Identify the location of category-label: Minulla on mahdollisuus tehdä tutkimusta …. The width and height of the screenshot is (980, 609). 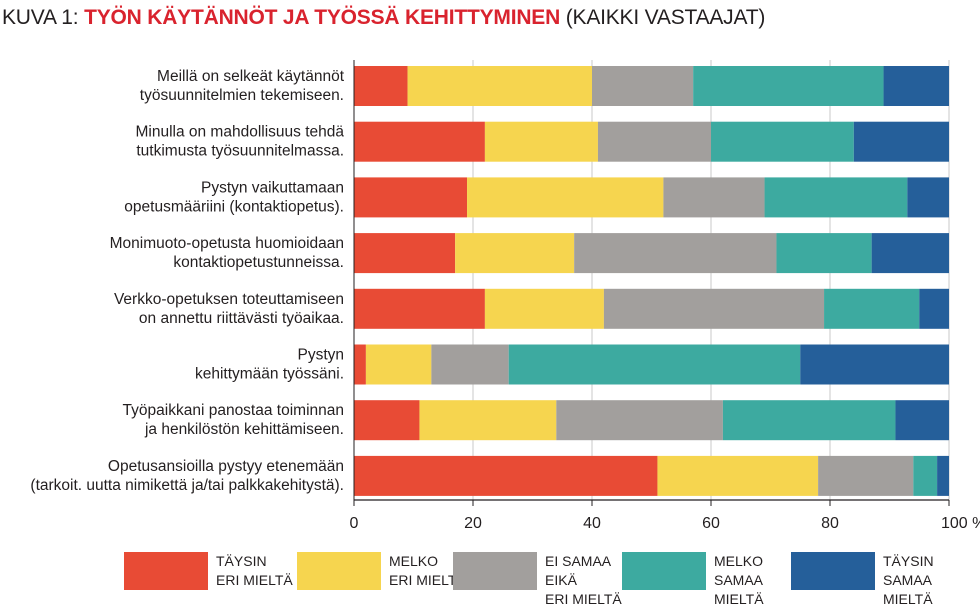
(239, 142).